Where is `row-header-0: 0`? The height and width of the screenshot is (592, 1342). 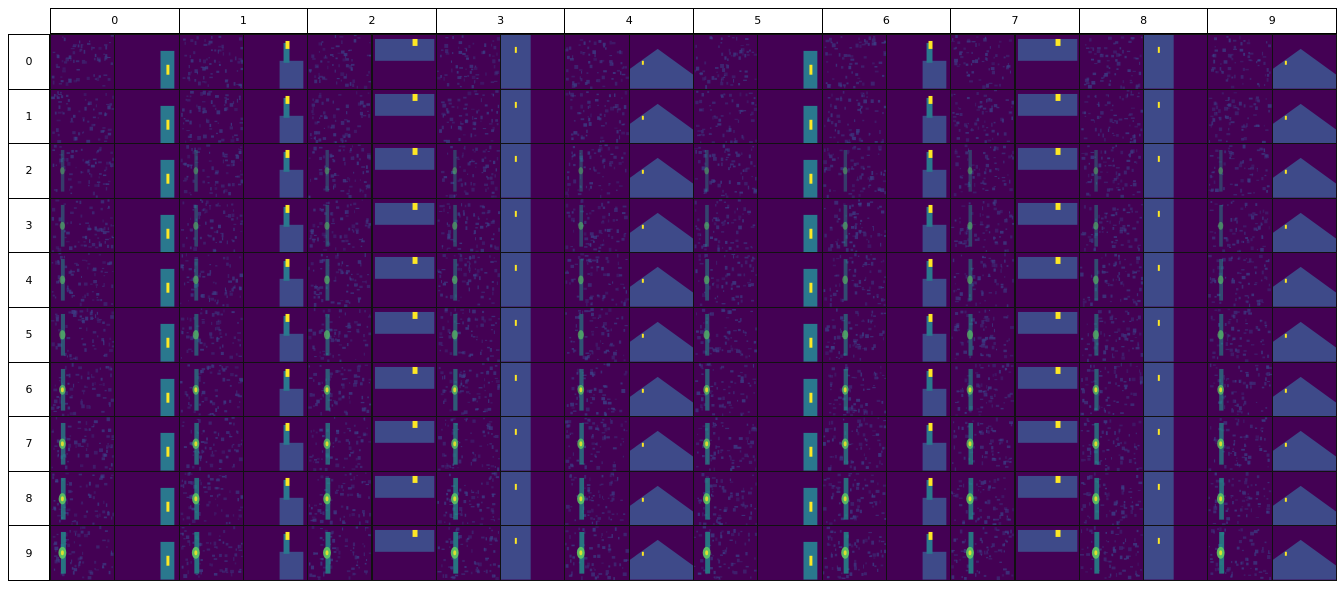 row-header-0: 0 is located at coordinates (29, 62).